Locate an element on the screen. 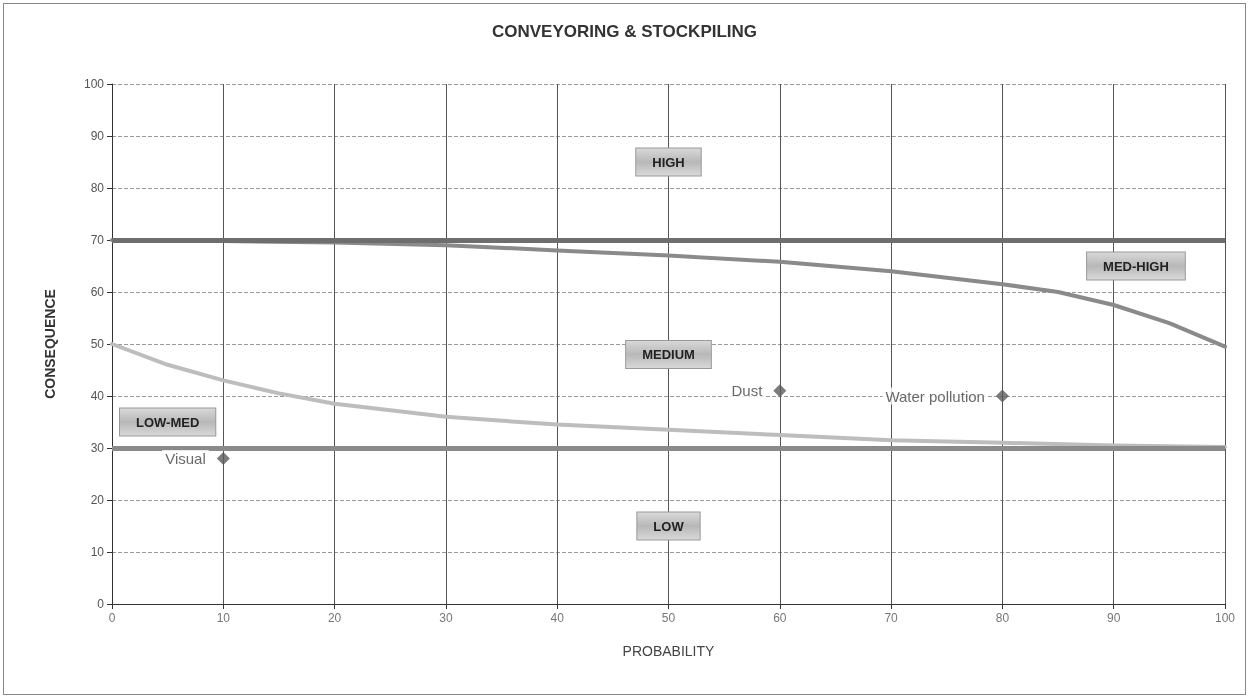 The height and width of the screenshot is (700, 1251). y-tick-label: 70 is located at coordinates (97, 240).